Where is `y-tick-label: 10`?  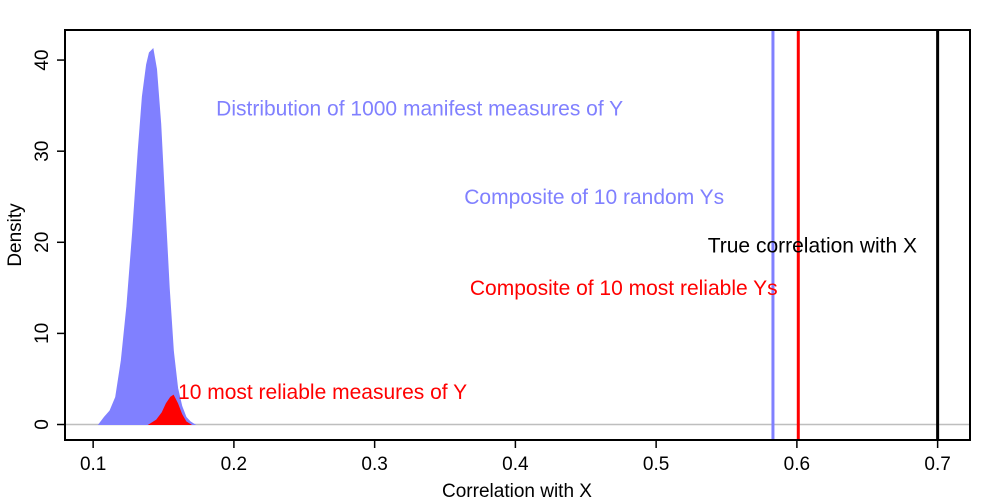
y-tick-label: 10 is located at coordinates (42, 333).